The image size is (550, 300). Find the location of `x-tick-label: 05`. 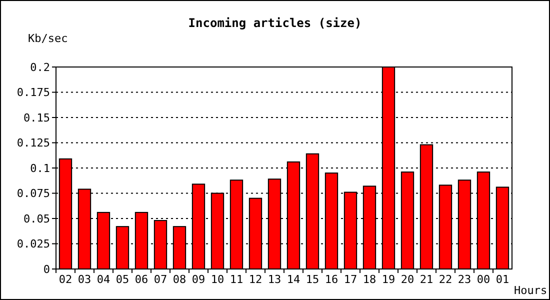

x-tick-label: 05 is located at coordinates (123, 279).